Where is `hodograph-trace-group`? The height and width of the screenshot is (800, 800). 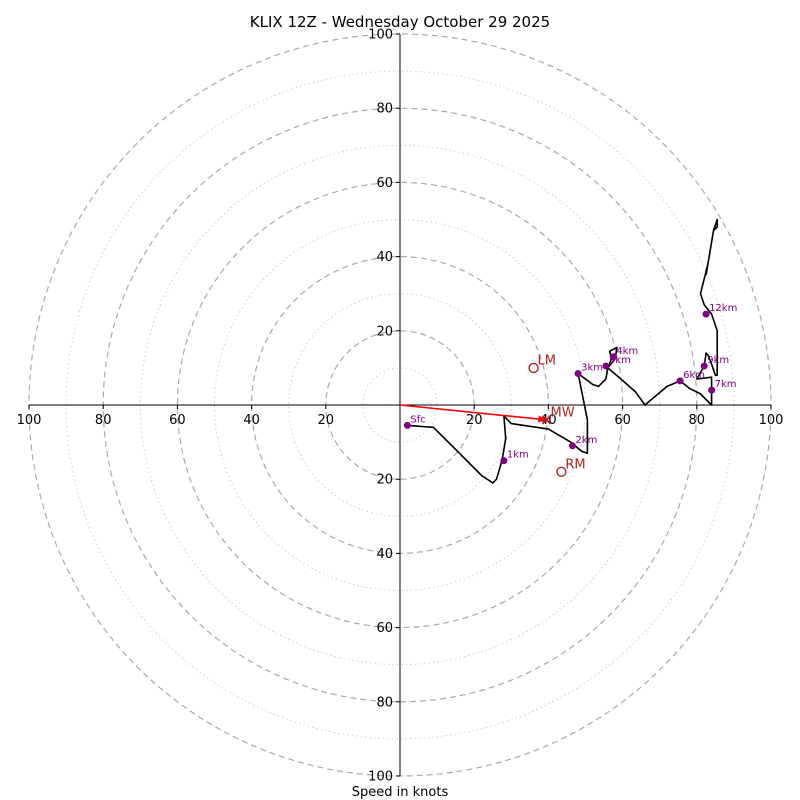 hodograph-trace-group is located at coordinates (563, 351).